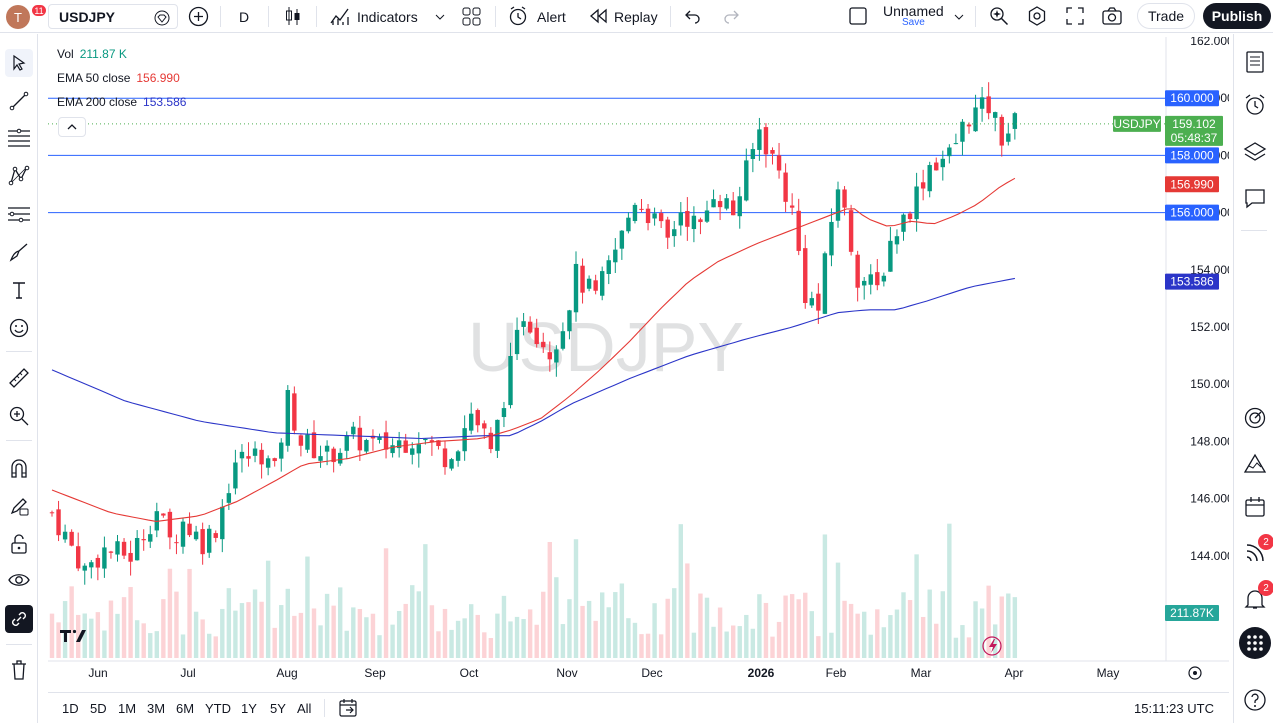 The width and height of the screenshot is (1273, 723). What do you see at coordinates (118, 78) in the screenshot?
I see `legend-ema50: EMA 50 close 156.990` at bounding box center [118, 78].